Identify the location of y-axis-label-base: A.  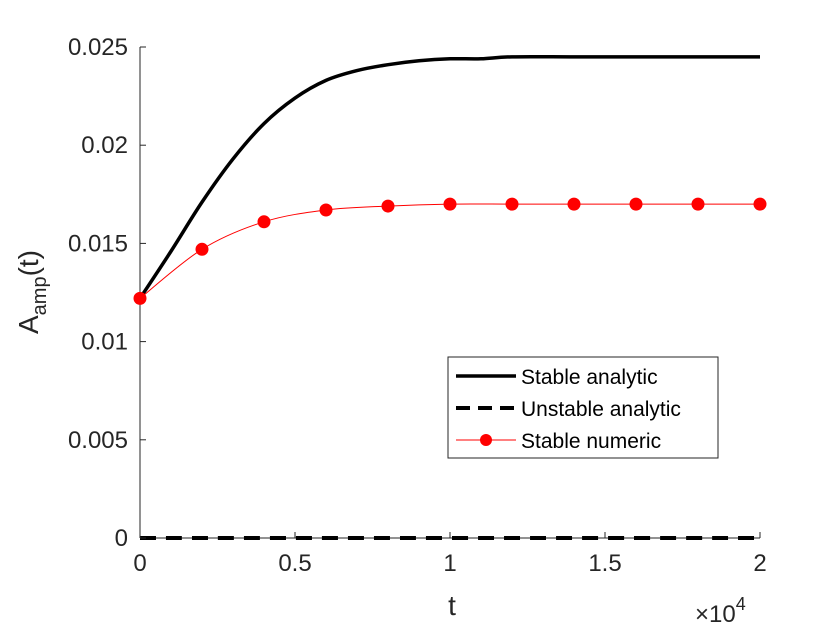
(28, 324).